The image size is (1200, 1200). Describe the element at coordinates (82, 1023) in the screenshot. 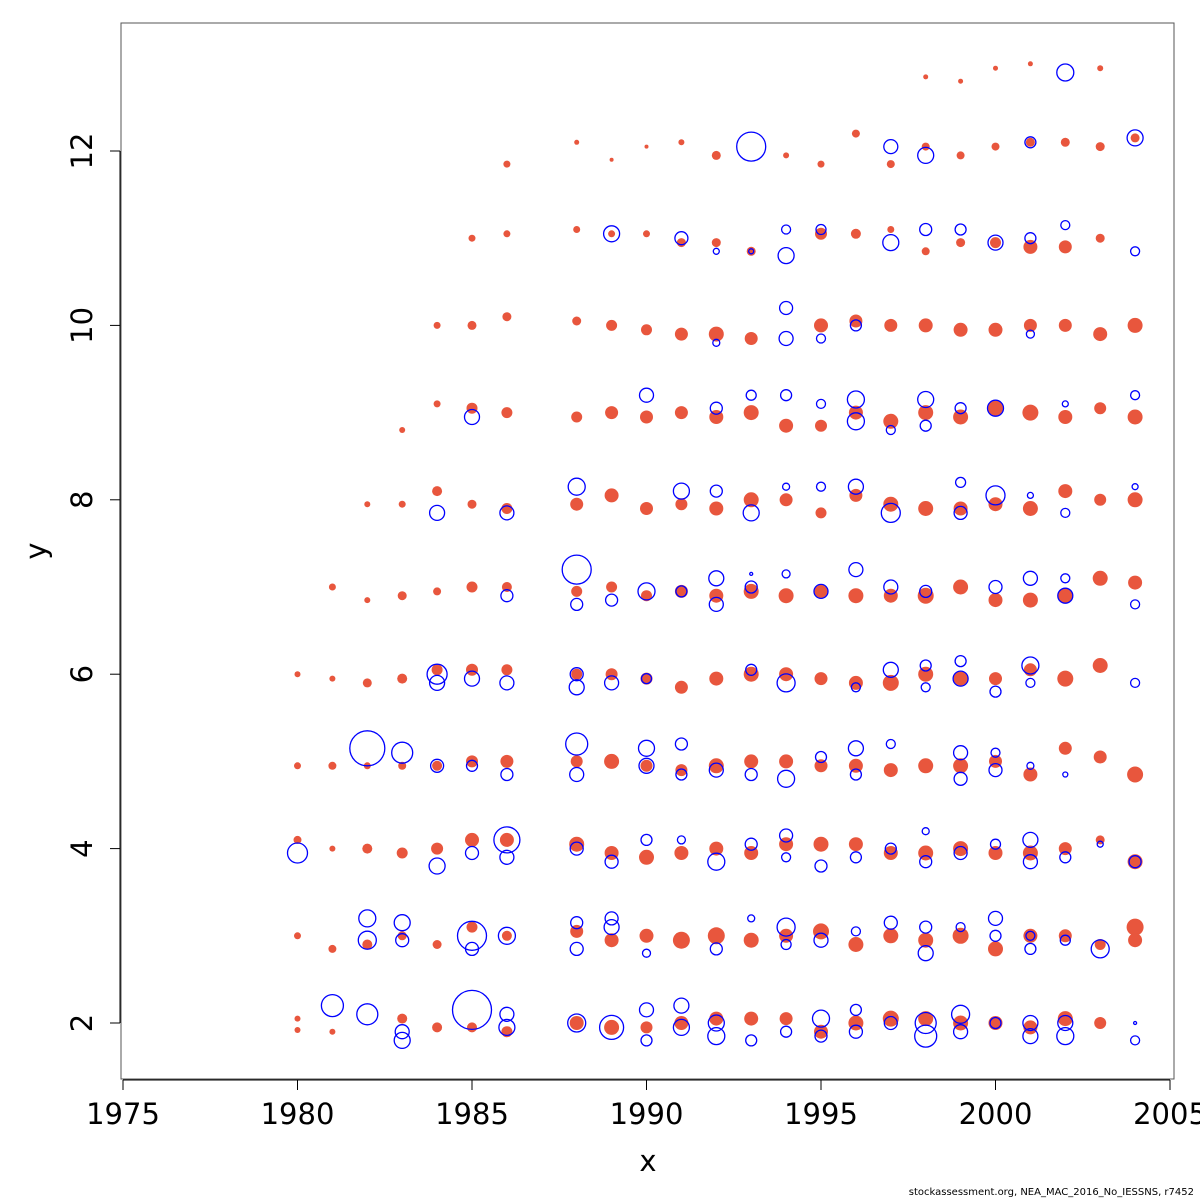

I see `y-tick-label: 2` at that location.